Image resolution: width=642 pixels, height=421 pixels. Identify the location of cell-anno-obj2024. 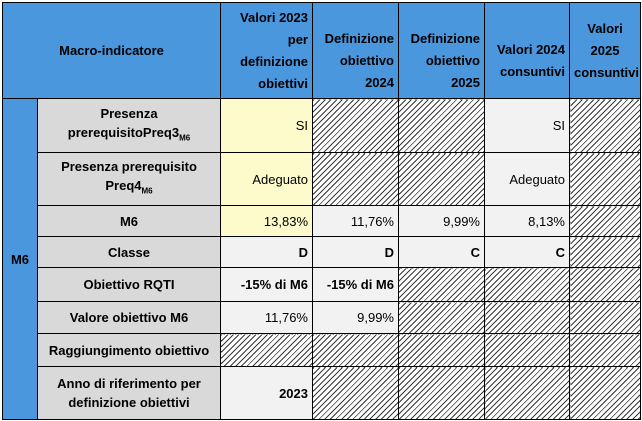
(355, 393).